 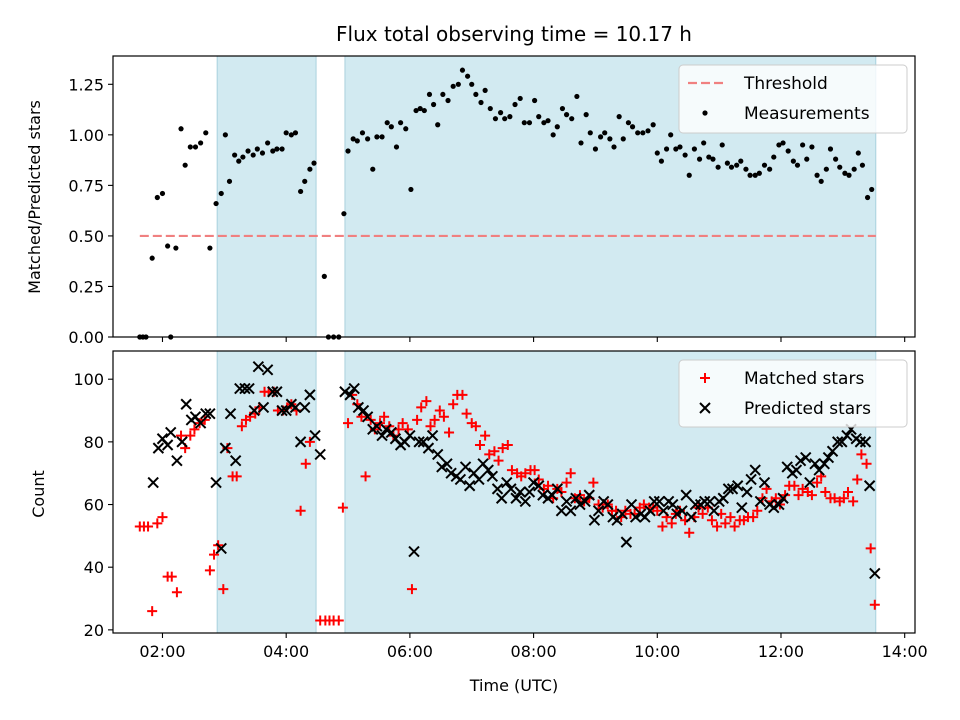 What do you see at coordinates (86, 185) in the screenshot?
I see `y-tick-label: 0.75` at bounding box center [86, 185].